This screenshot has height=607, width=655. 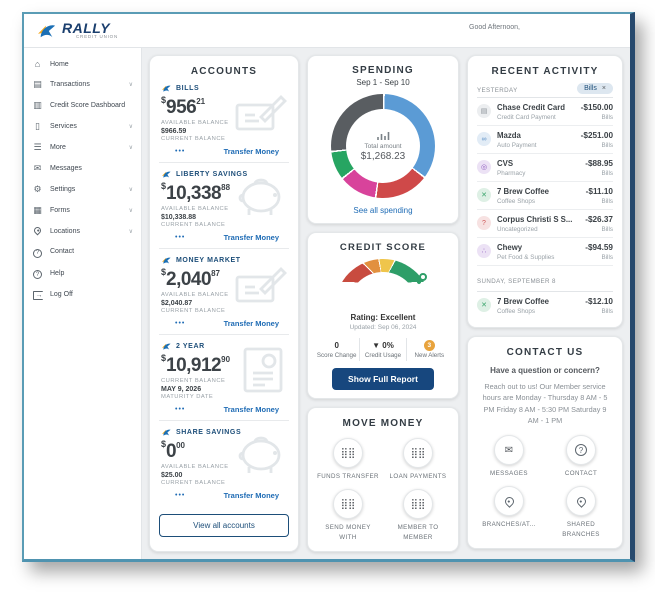 I want to click on question-icon: ?, so click(x=484, y=223).